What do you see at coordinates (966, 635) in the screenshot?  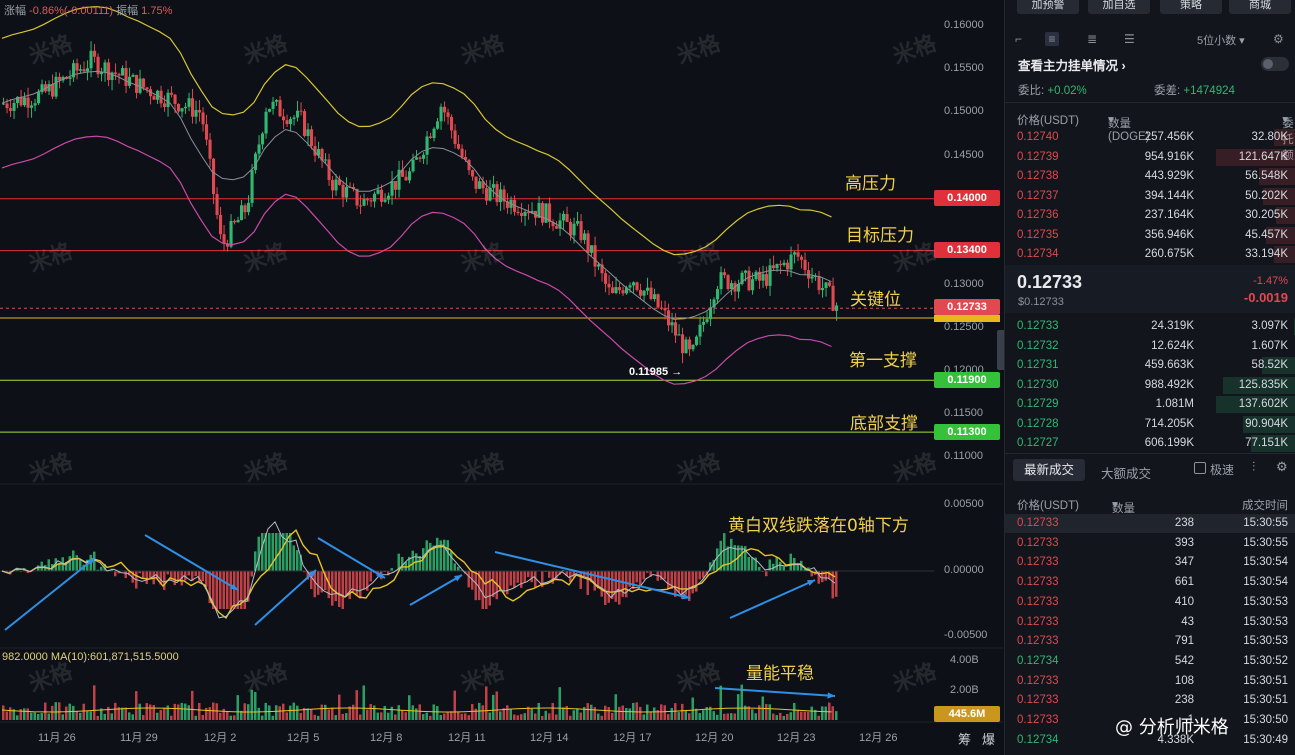 I see `macd-tick: -0.00500` at bounding box center [966, 635].